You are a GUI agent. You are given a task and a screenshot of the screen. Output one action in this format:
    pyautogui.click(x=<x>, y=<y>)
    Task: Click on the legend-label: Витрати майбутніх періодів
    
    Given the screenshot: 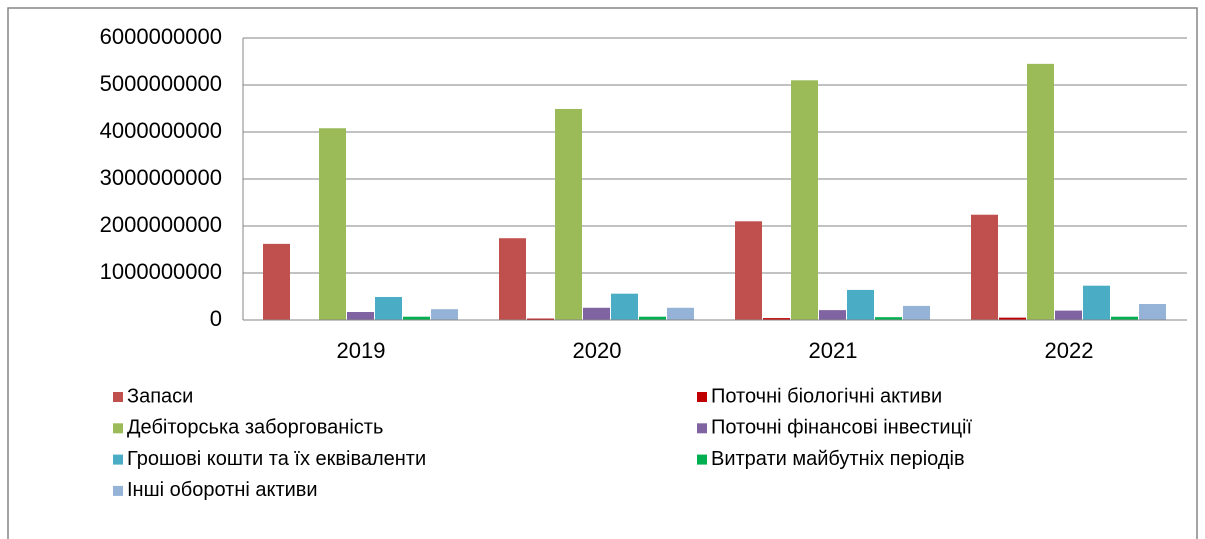 What is the action you would take?
    pyautogui.click(x=838, y=459)
    